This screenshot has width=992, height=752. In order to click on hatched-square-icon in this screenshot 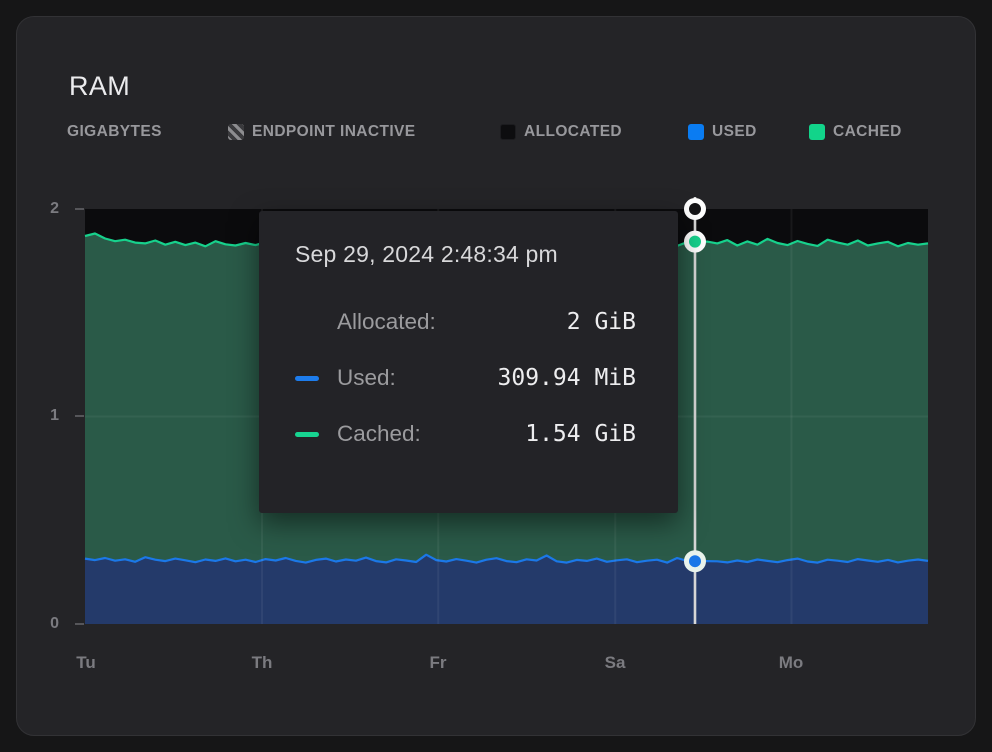, I will do `click(236, 132)`.